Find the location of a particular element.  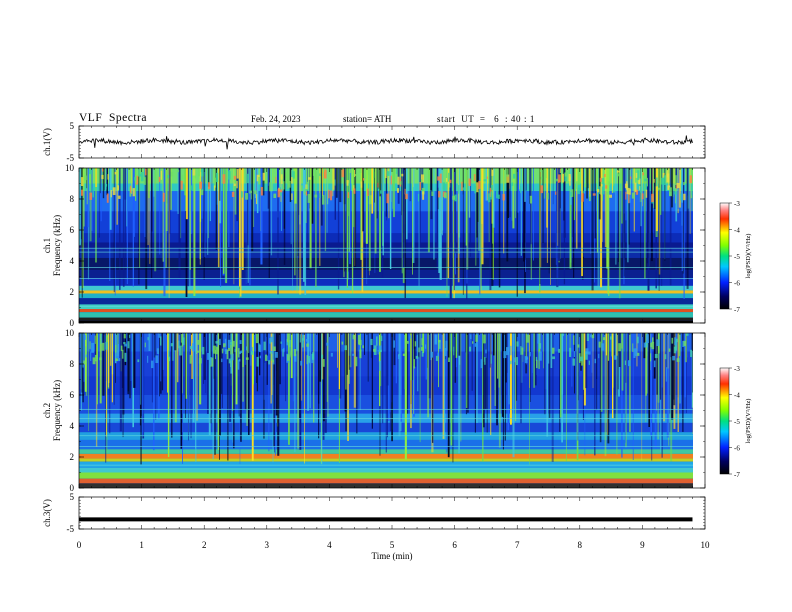

tone-line is located at coordinates (386, 436).